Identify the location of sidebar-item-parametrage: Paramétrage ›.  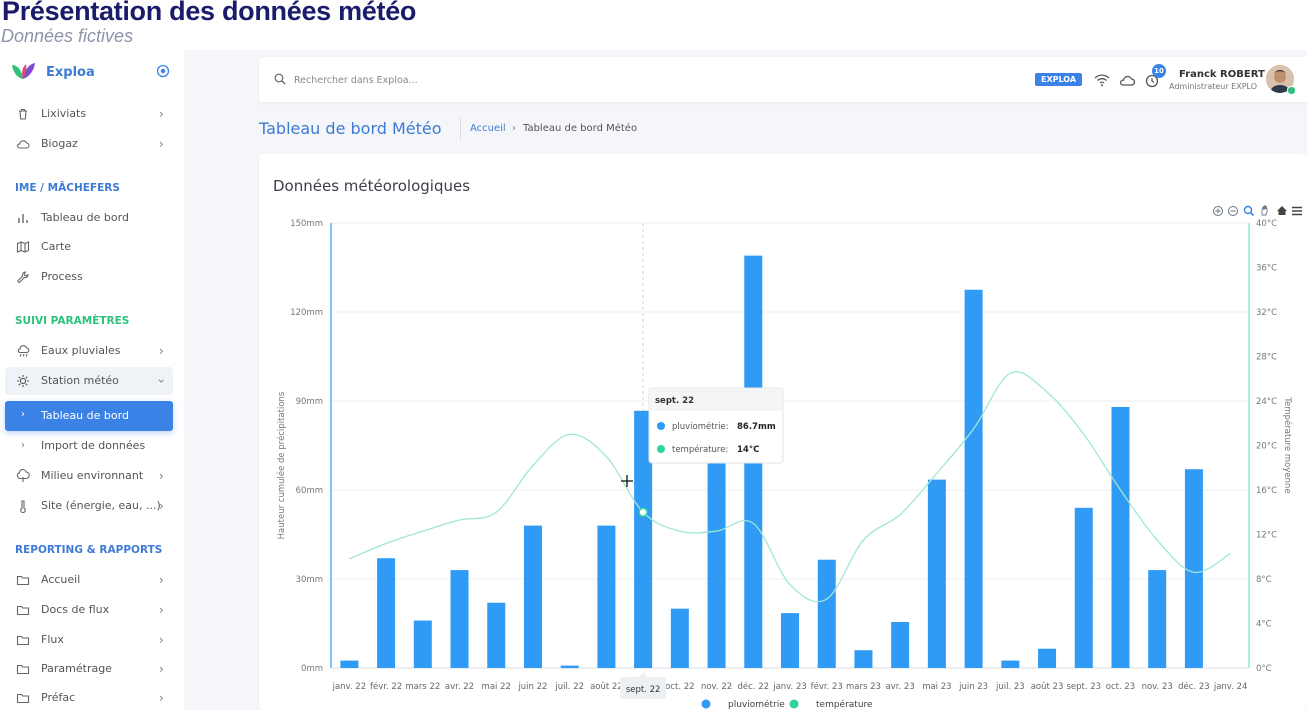
(92, 669).